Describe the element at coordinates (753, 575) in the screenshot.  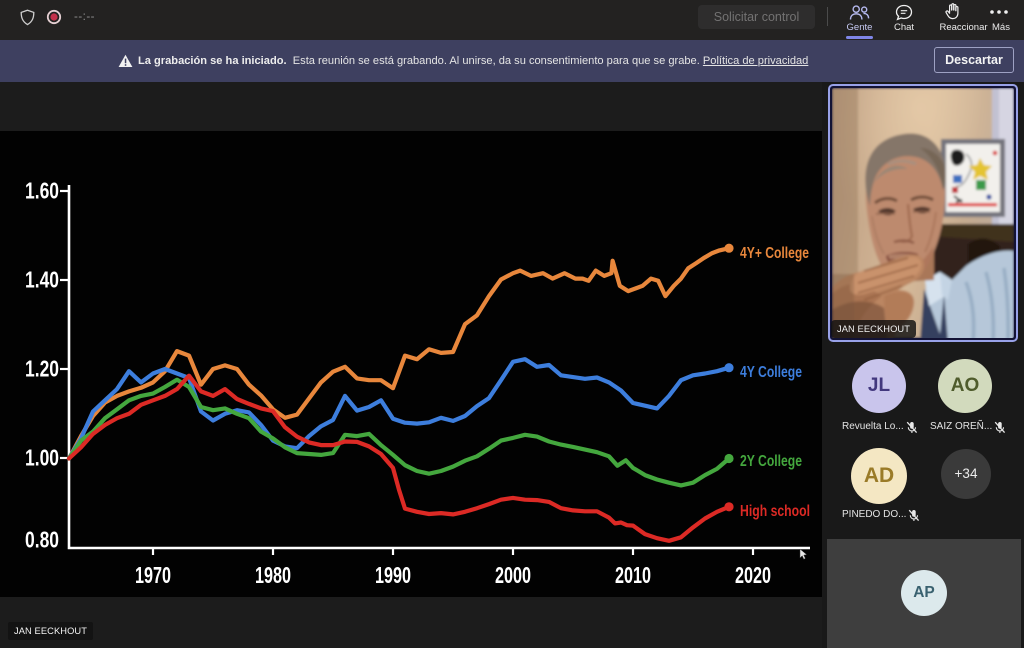
I see `svg-text: 2020` at that location.